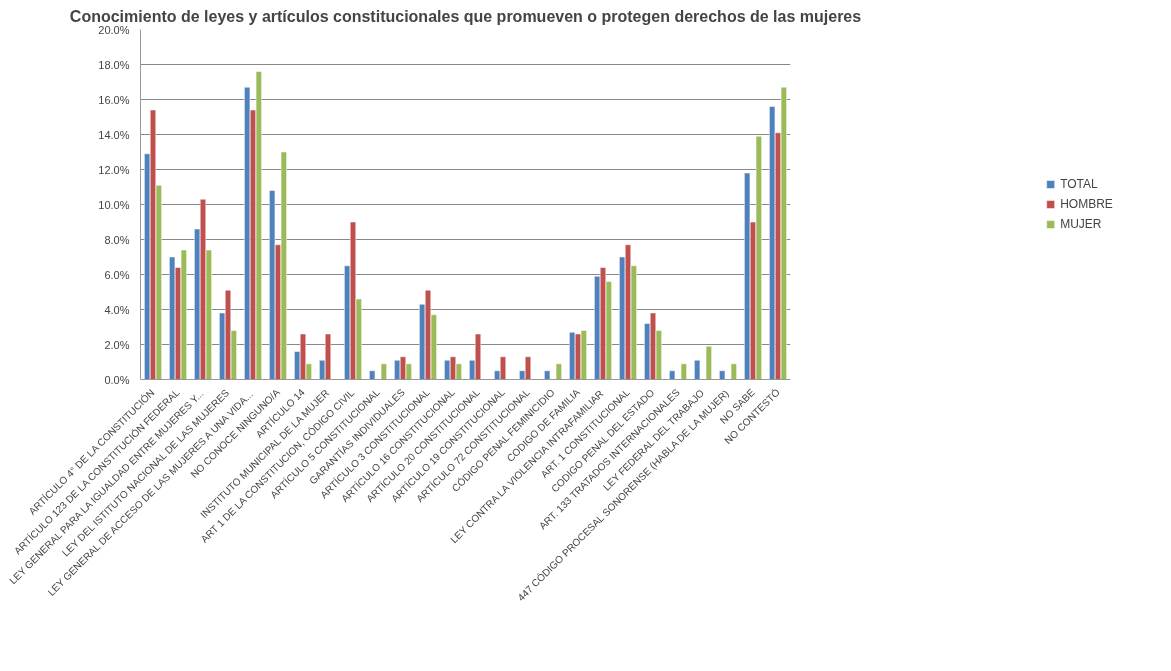 The image size is (1171, 671). Describe the element at coordinates (1079, 184) in the screenshot. I see `legend-label: TOTAL` at that location.